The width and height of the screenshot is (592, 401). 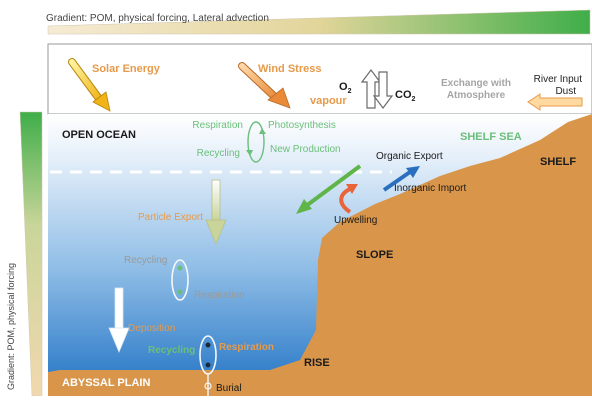 What do you see at coordinates (348, 199) in the screenshot?
I see `upwelling-arrow-icon` at bounding box center [348, 199].